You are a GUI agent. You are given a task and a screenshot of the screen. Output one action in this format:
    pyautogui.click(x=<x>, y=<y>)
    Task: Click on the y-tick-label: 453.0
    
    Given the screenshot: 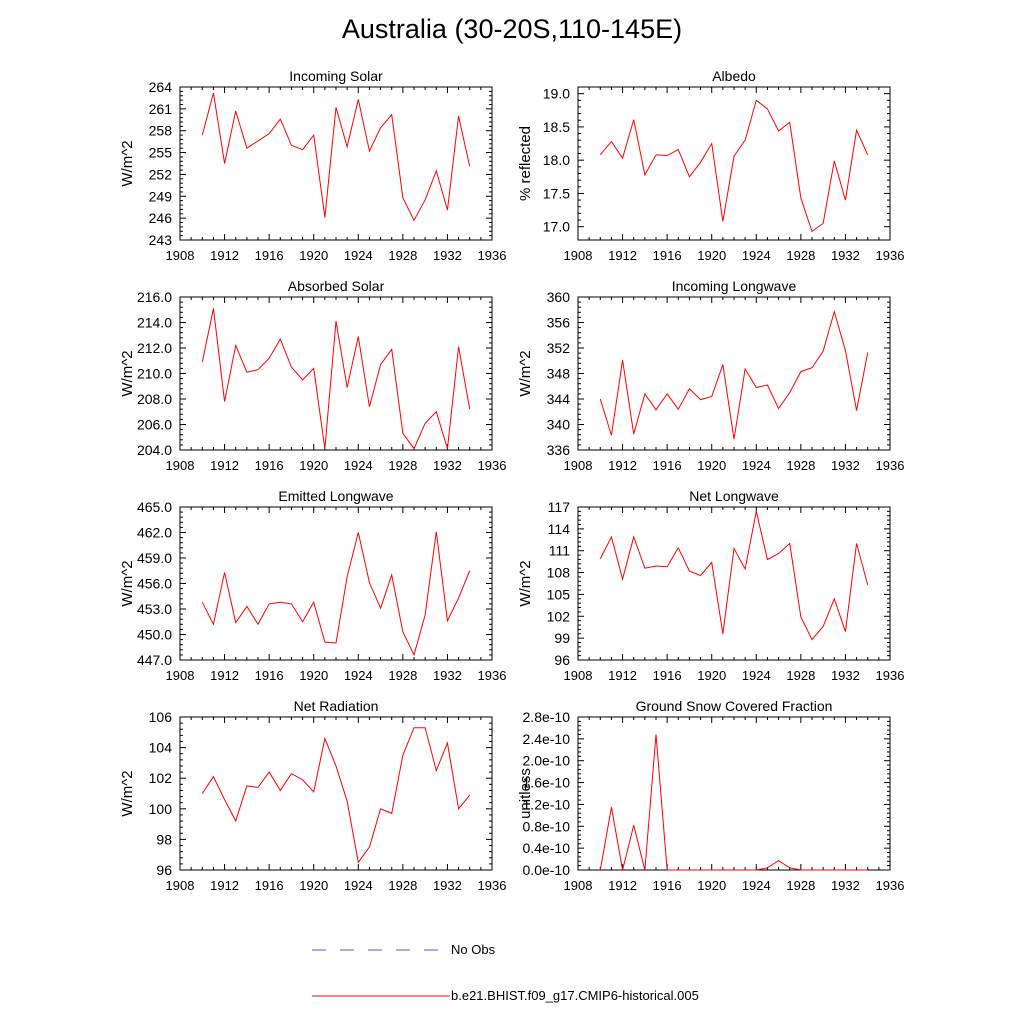 What is the action you would take?
    pyautogui.click(x=154, y=609)
    